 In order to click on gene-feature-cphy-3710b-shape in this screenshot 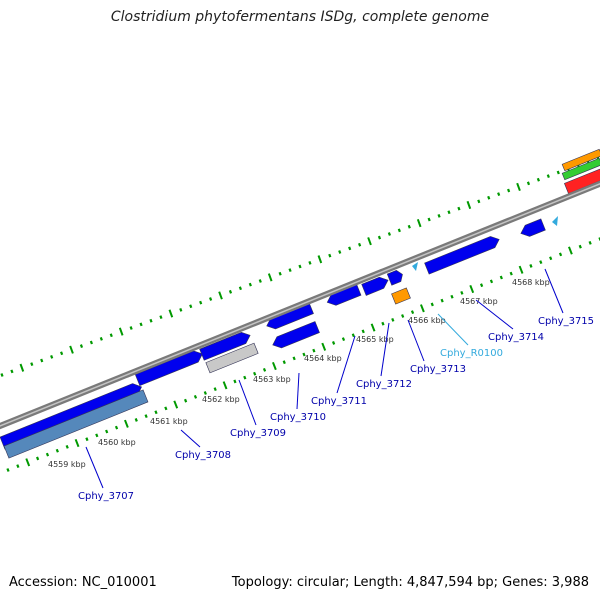, I will do `click(296, 335)`.